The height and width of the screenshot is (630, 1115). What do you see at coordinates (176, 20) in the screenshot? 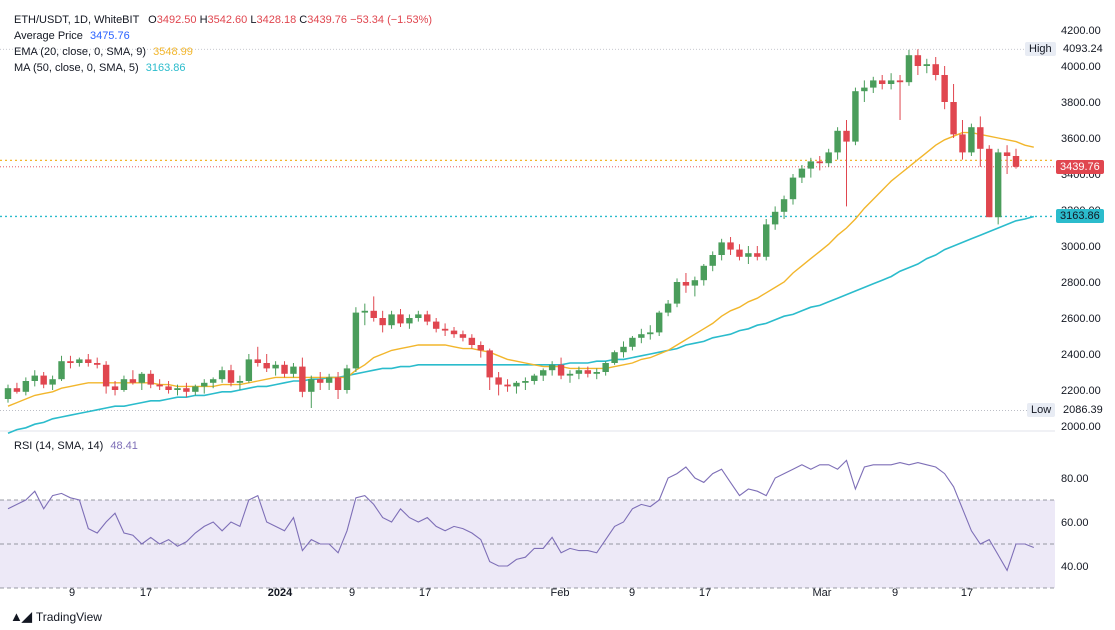
I see `open-value: 3492.50` at bounding box center [176, 20].